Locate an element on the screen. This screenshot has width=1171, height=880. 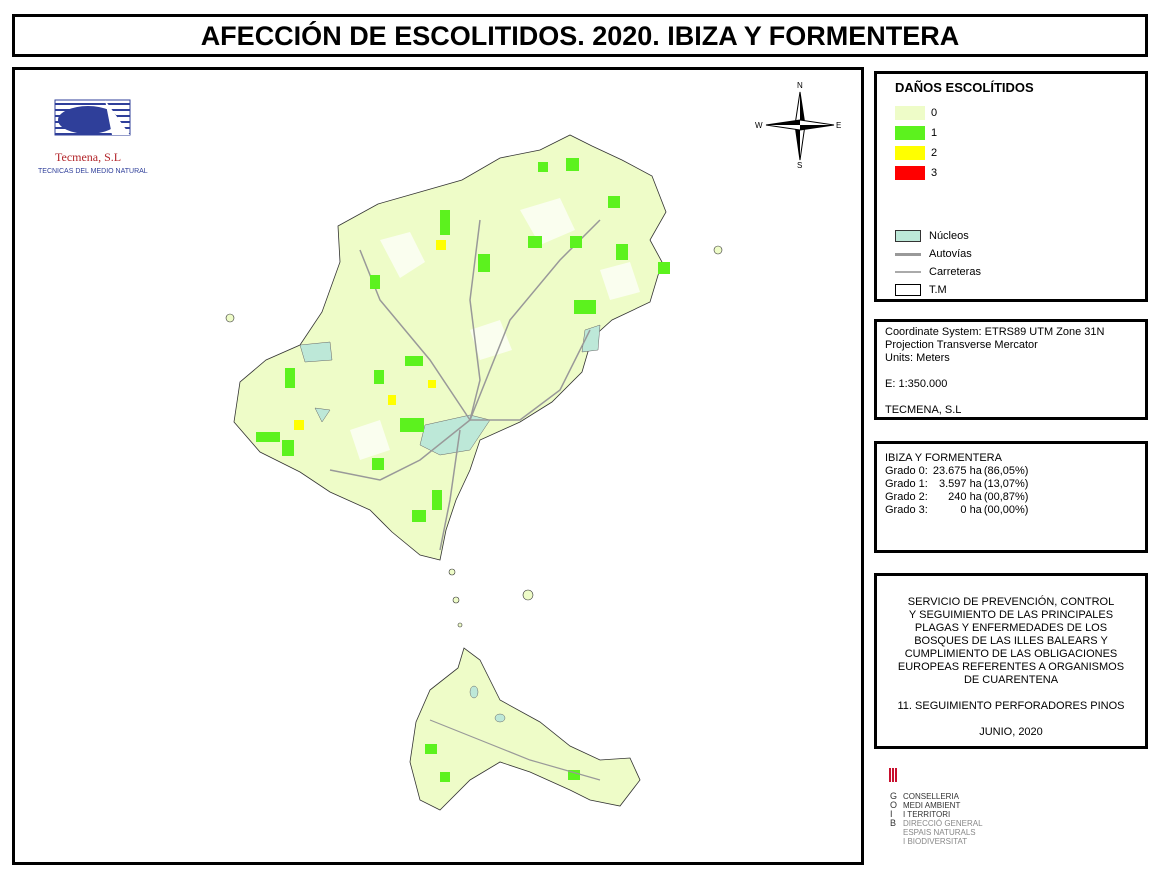
description-line: CUMPLIMIENTO DE LAS OBLIGACIONES is located at coordinates (1011, 654).